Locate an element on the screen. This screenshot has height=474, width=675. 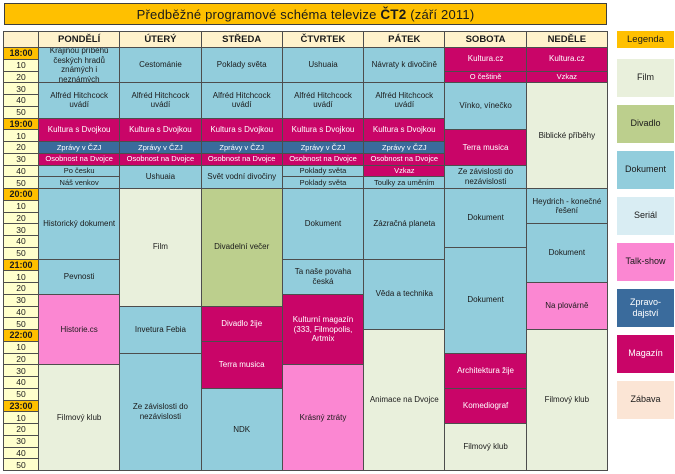
program-cell: Architektura žije is located at coordinates (485, 370).